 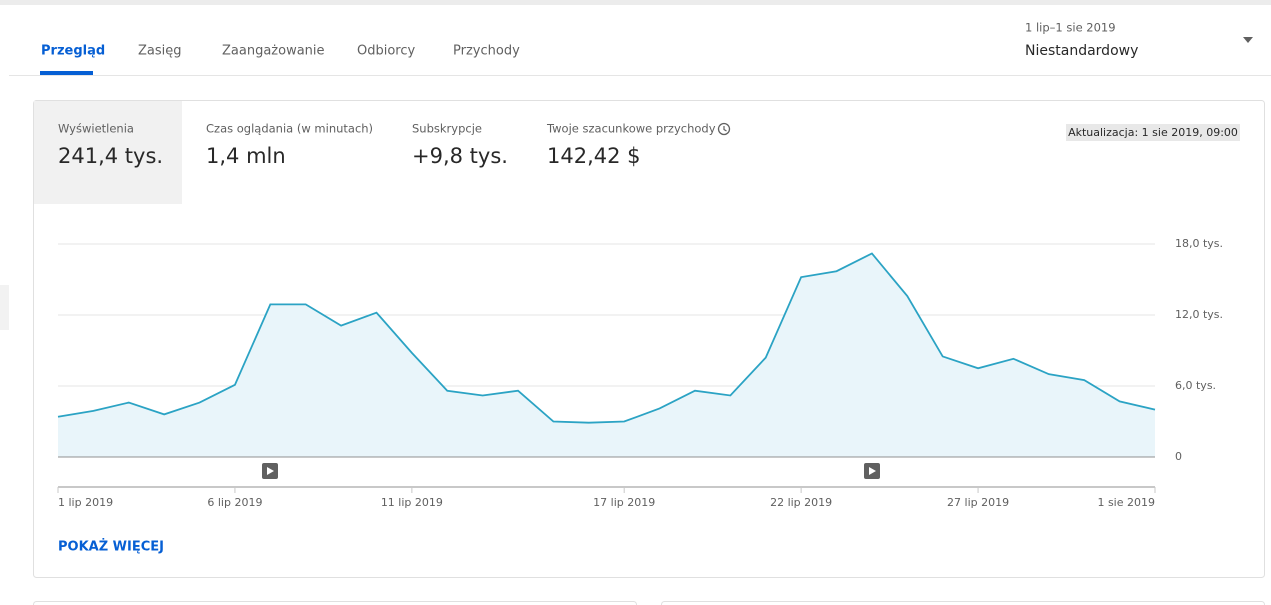 I want to click on tab: Przychody, so click(x=486, y=51).